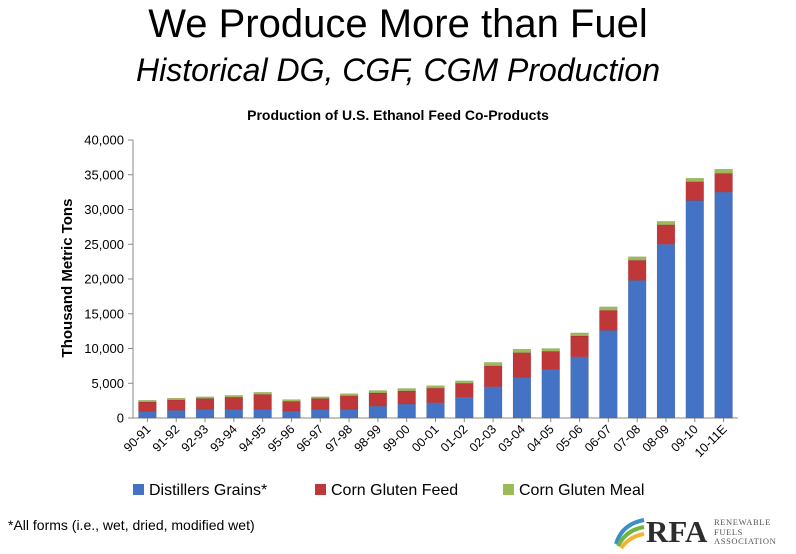 The width and height of the screenshot is (796, 554). Describe the element at coordinates (200, 490) in the screenshot. I see `legend-item: Distillers Grains*` at that location.